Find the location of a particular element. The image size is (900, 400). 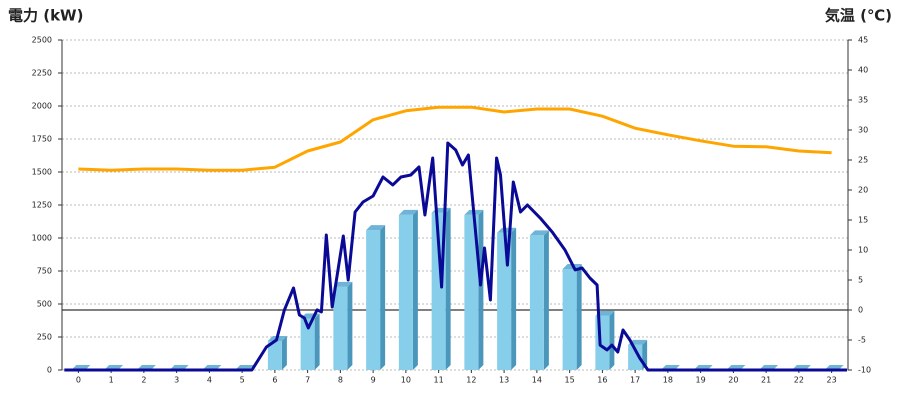

y2-tick-label: 30 is located at coordinates (863, 130).